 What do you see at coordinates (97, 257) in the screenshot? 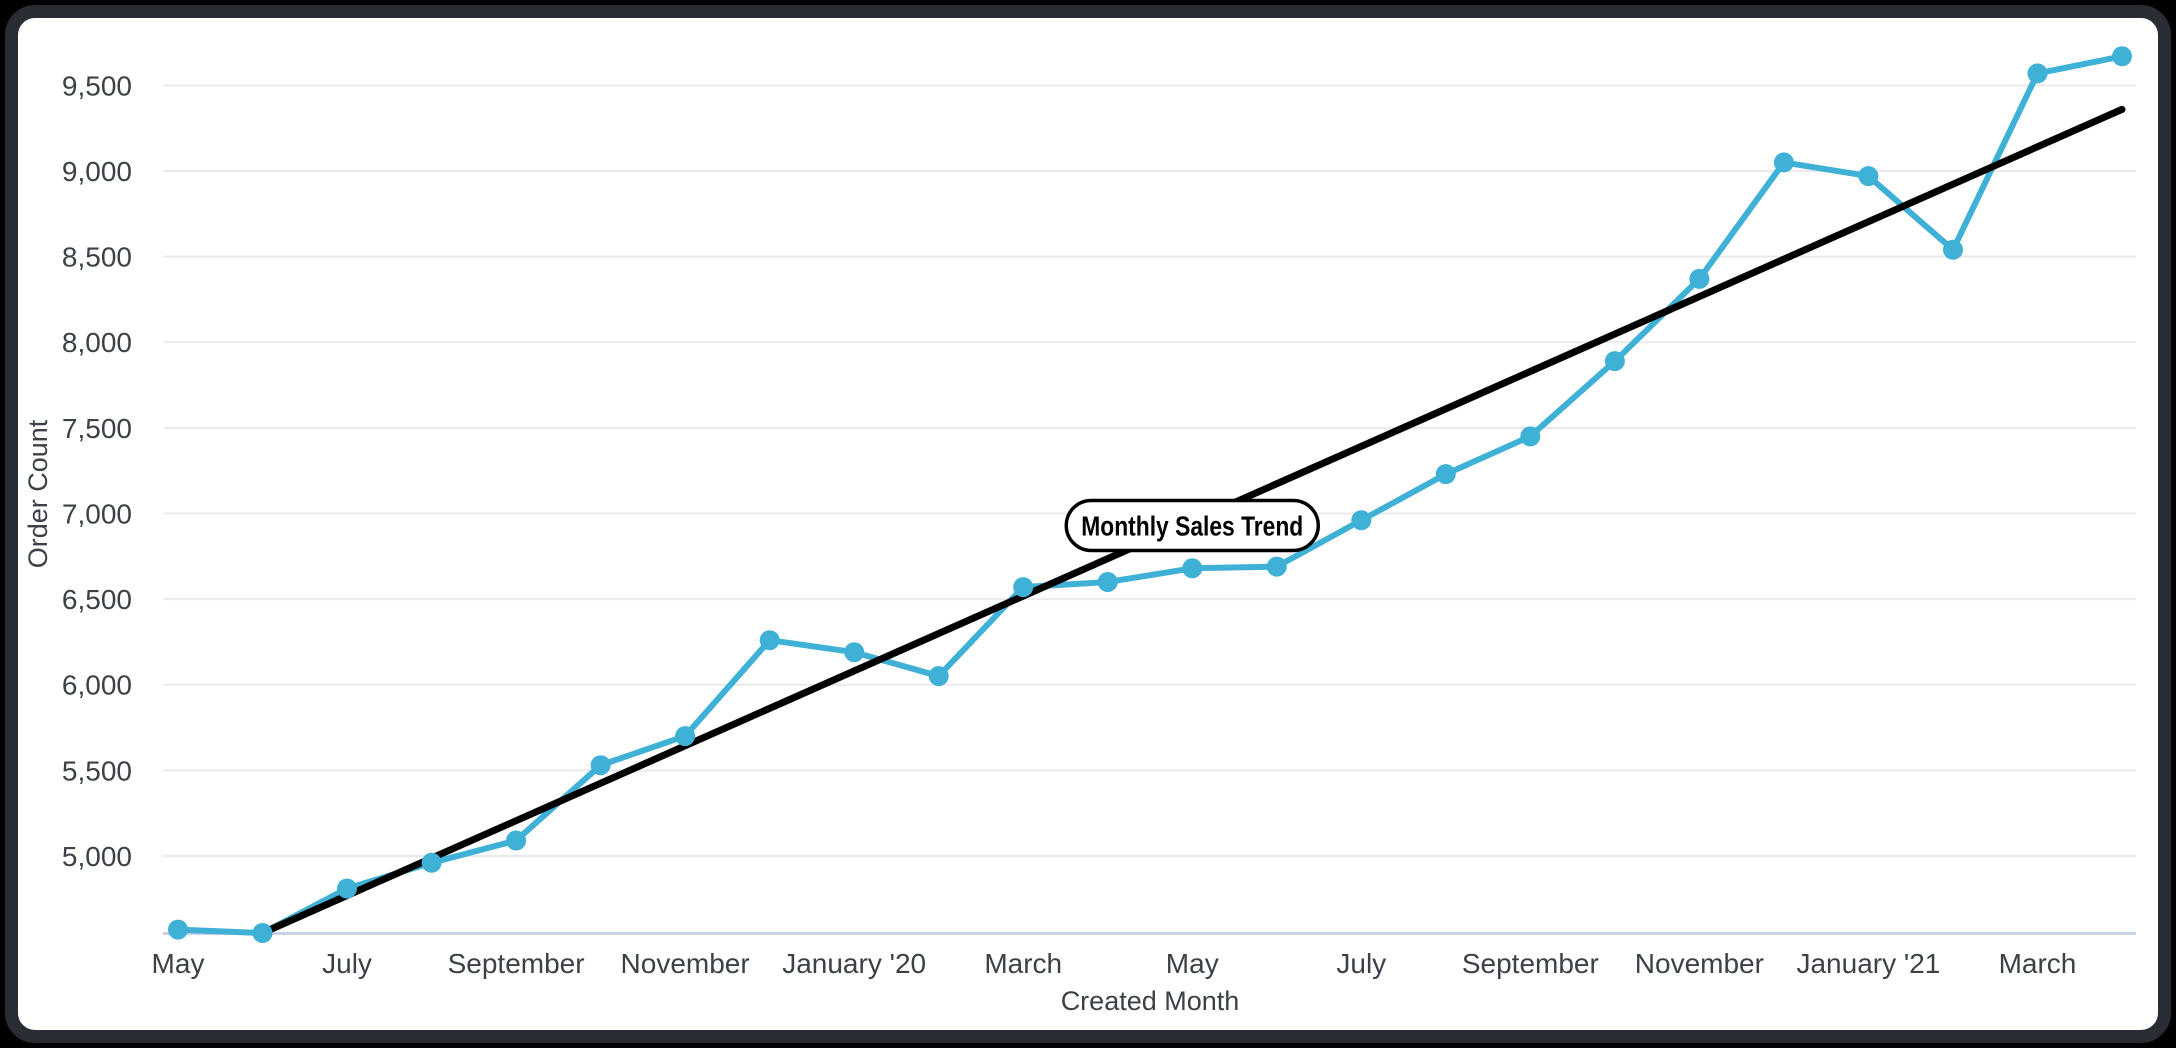
I see `y-tick-label: 8,500` at bounding box center [97, 257].